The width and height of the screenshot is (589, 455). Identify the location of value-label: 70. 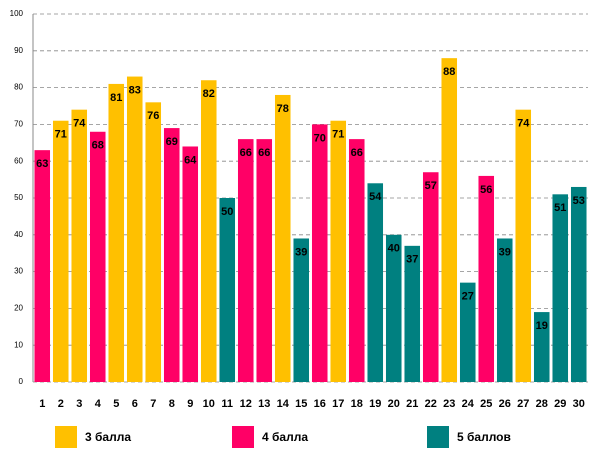
(320, 138).